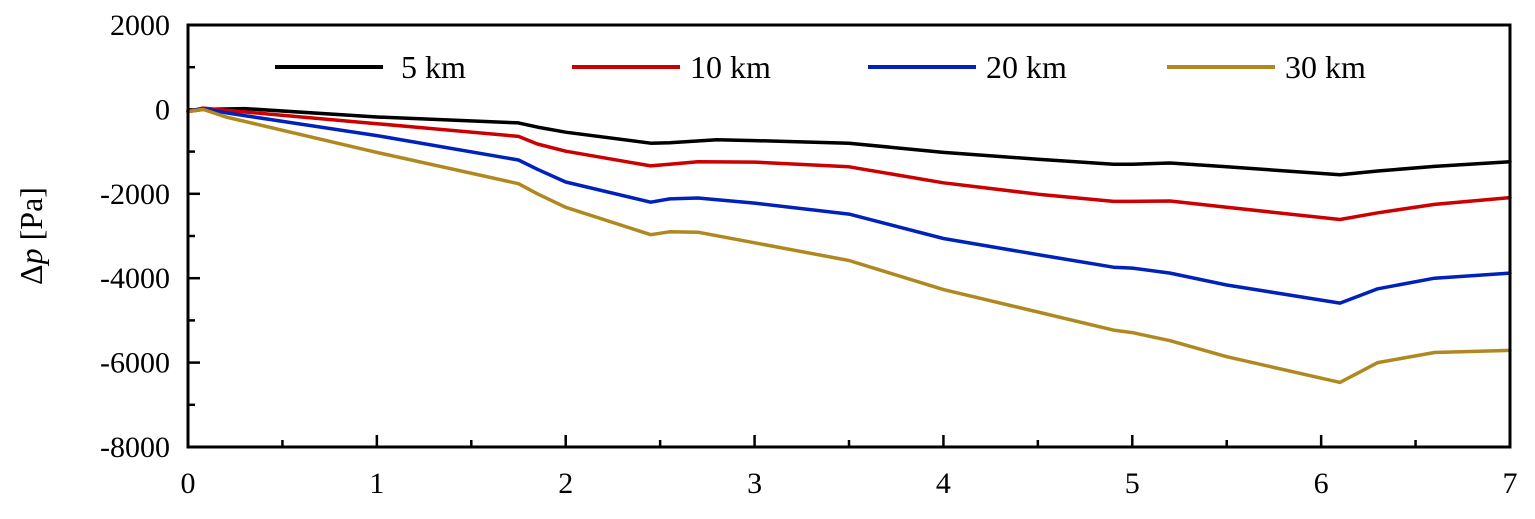  I want to click on legend: 5 km 10 km 20 km 30 km, so click(820, 67).